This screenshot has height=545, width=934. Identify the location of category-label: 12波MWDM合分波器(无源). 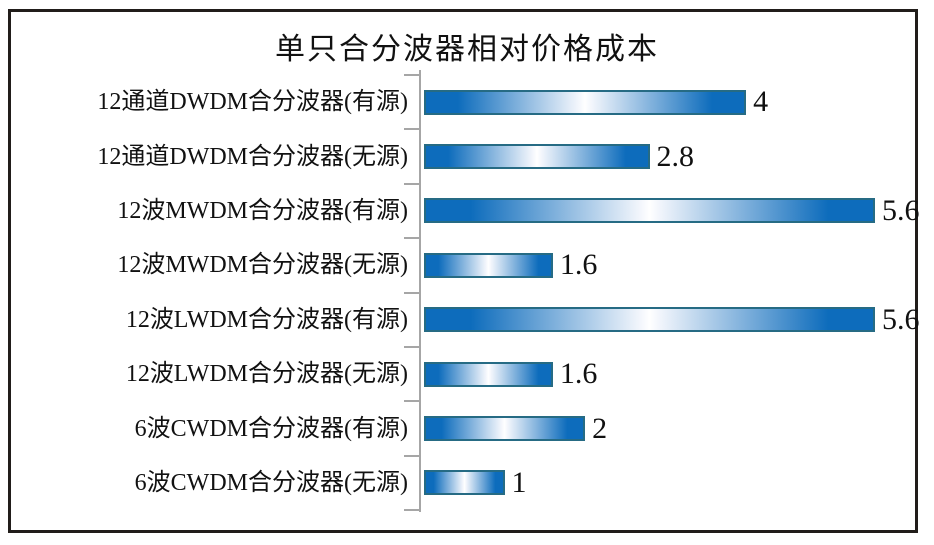
(262, 265).